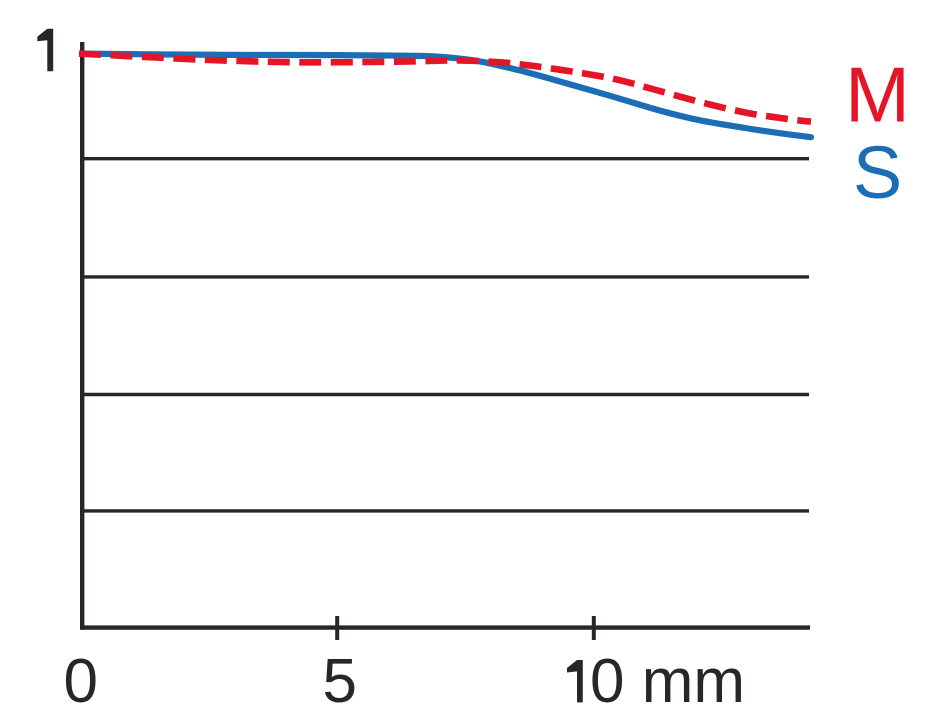 The height and width of the screenshot is (722, 925). What do you see at coordinates (877, 172) in the screenshot?
I see `svg-text: S` at bounding box center [877, 172].